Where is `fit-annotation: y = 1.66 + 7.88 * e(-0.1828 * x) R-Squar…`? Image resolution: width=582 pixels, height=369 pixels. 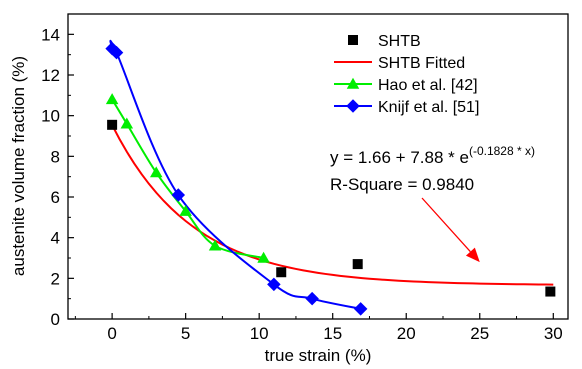 fit-annotation: y = 1.66 + 7.88 * e(-0.1828 * x) R-Squar… is located at coordinates (432, 203).